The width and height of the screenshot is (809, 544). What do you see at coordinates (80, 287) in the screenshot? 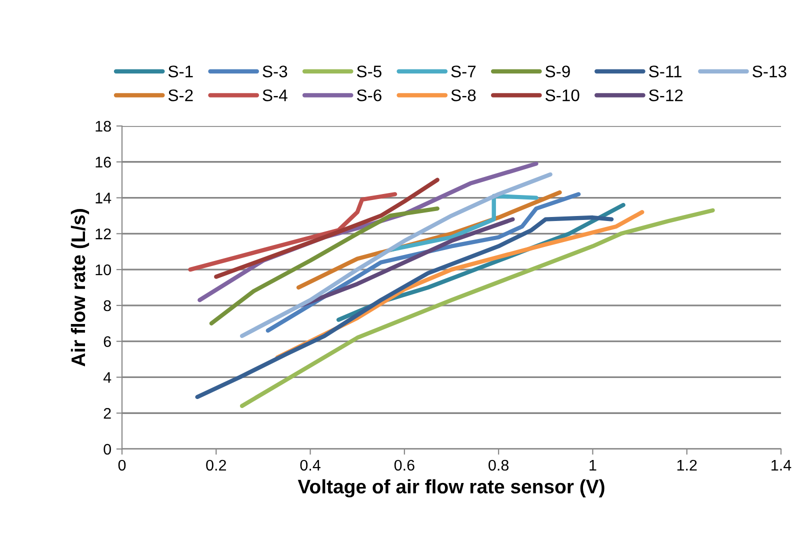
I see `y-axis-title: Air flow rate (L/s)` at bounding box center [80, 287].